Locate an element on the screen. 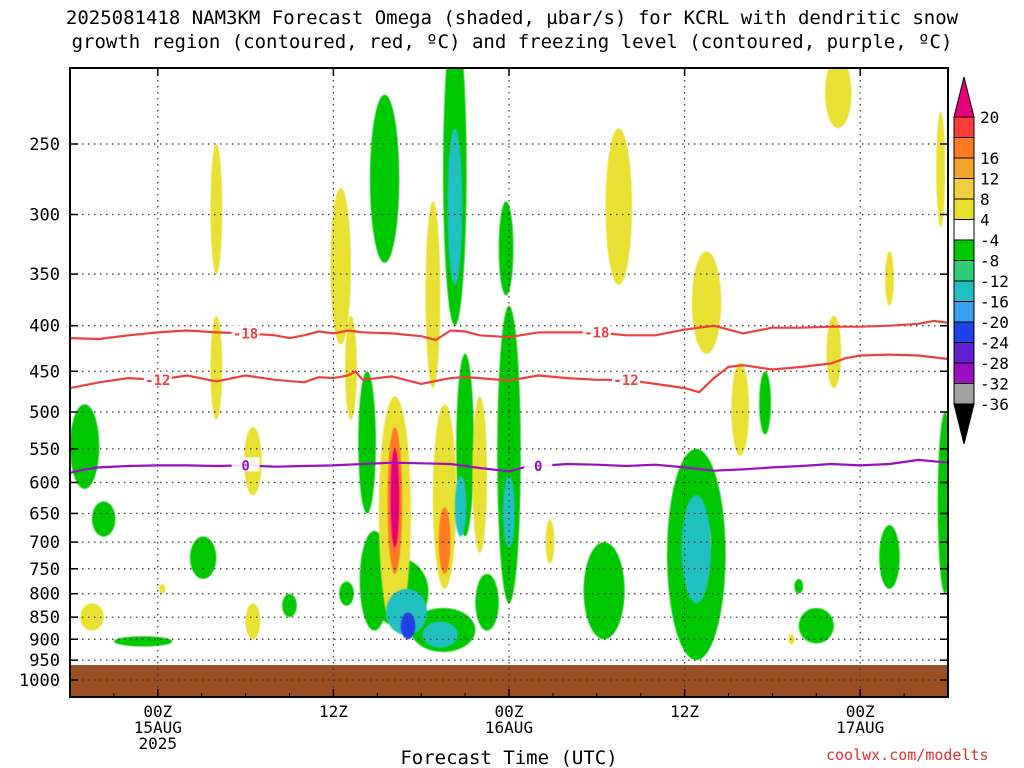  x-tick-label: 17AUG is located at coordinates (860, 727).